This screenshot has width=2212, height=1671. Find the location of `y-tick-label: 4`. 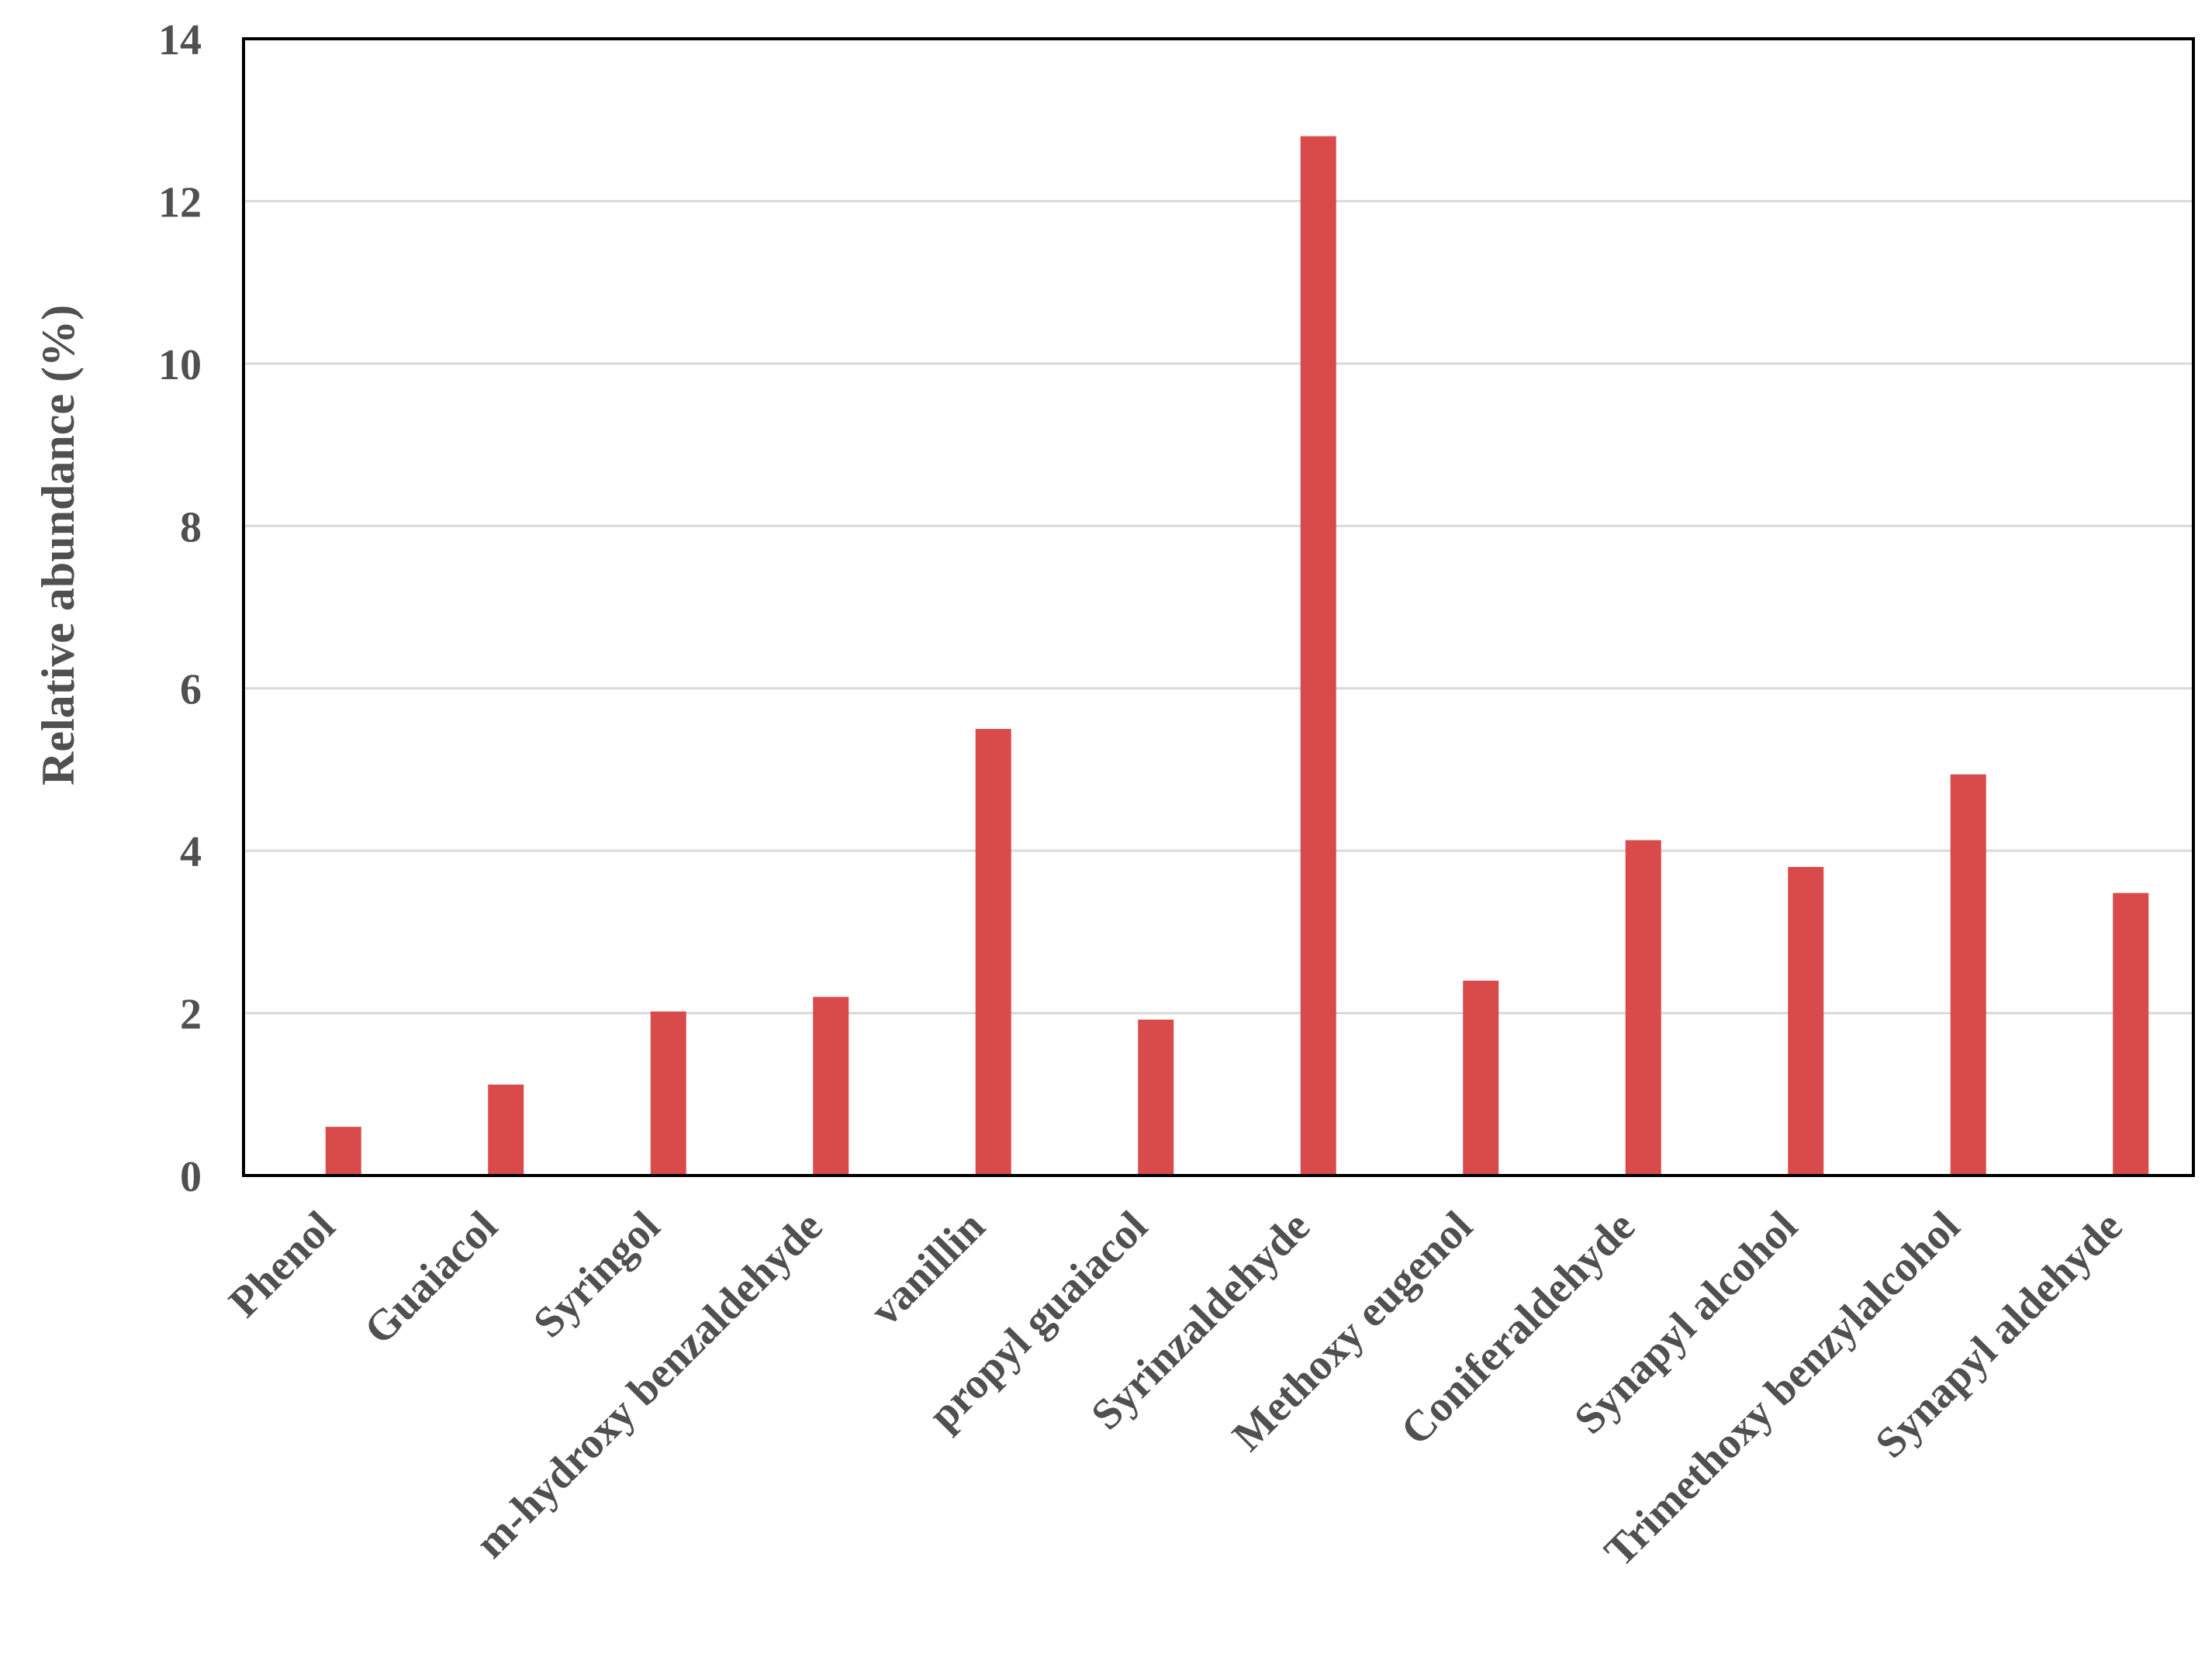

y-tick-label: 4 is located at coordinates (191, 852).